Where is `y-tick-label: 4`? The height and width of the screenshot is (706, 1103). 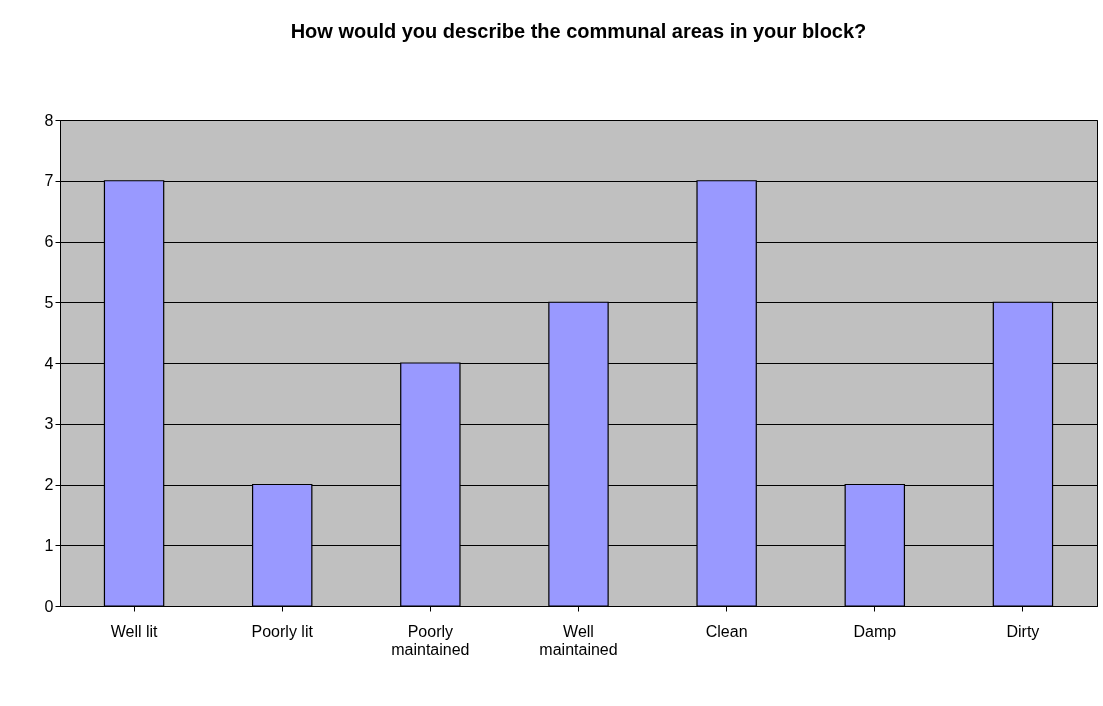 y-tick-label: 4 is located at coordinates (49, 363).